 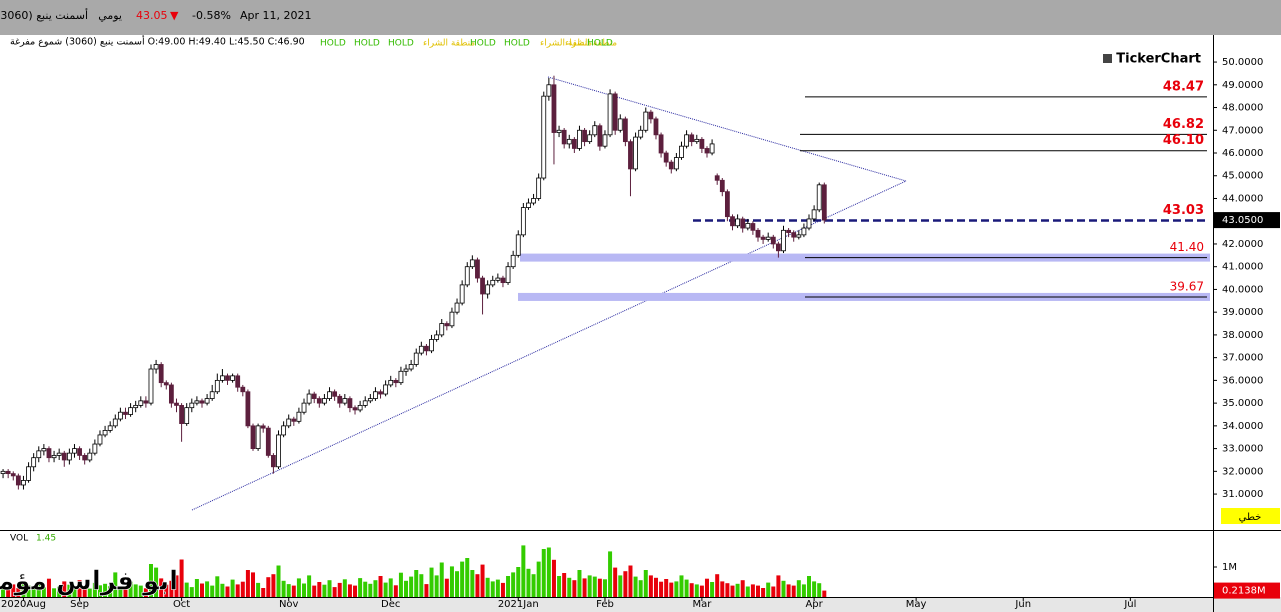 What do you see at coordinates (1250, 517) in the screenshot?
I see `mode-label: خطي` at bounding box center [1250, 517].